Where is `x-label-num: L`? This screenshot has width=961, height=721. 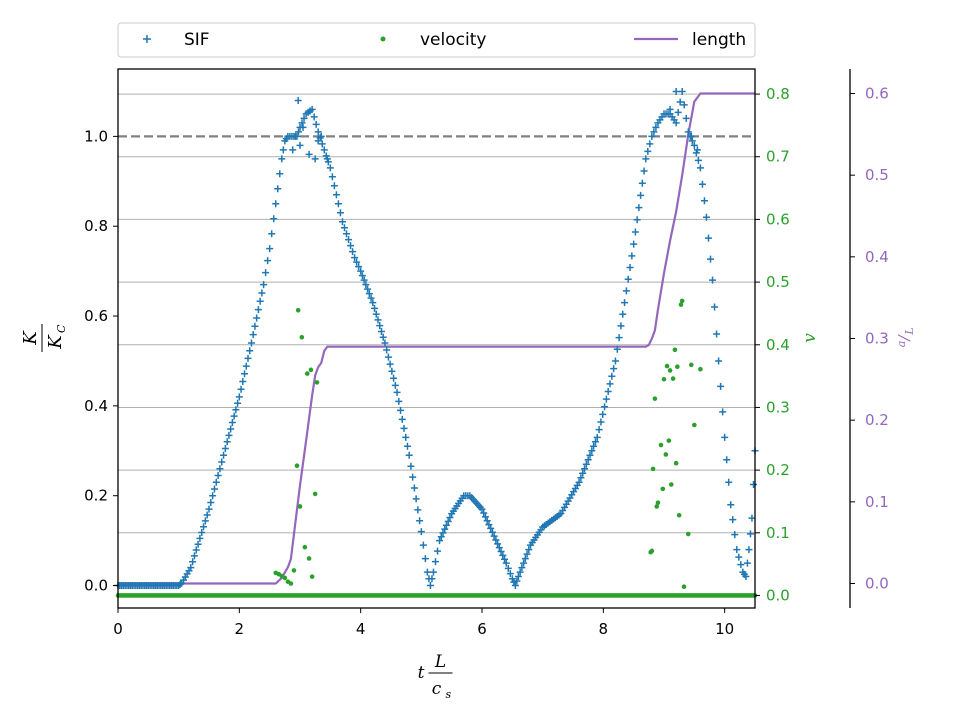
x-label-num: L is located at coordinates (440, 662).